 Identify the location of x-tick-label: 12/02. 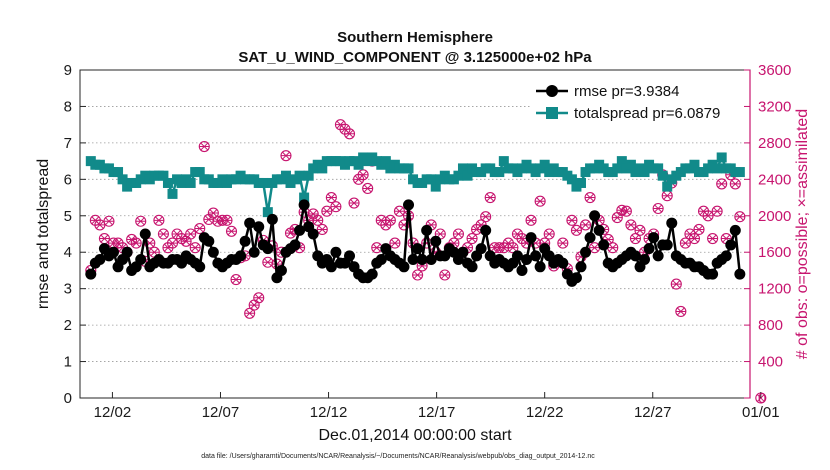
(113, 412).